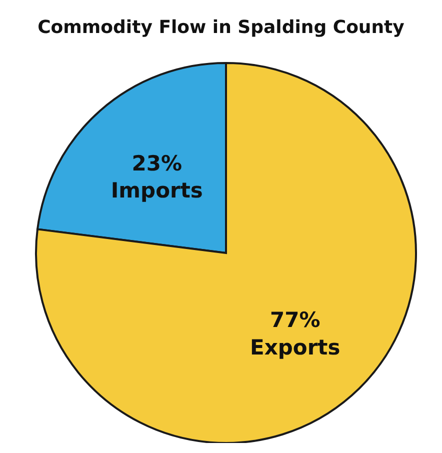 The height and width of the screenshot is (453, 442). Describe the element at coordinates (221, 28) in the screenshot. I see `chart-title: Commodity Flow in Spalding County` at that location.